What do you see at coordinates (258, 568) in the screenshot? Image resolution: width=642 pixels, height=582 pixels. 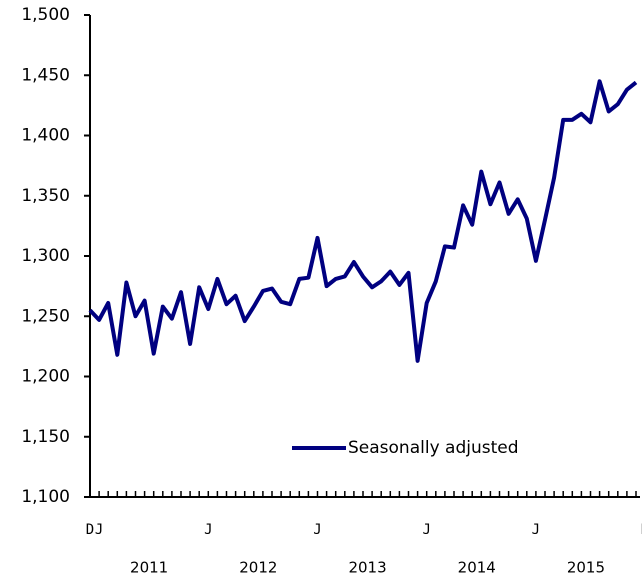 I see `year-label: 2012` at bounding box center [258, 568].